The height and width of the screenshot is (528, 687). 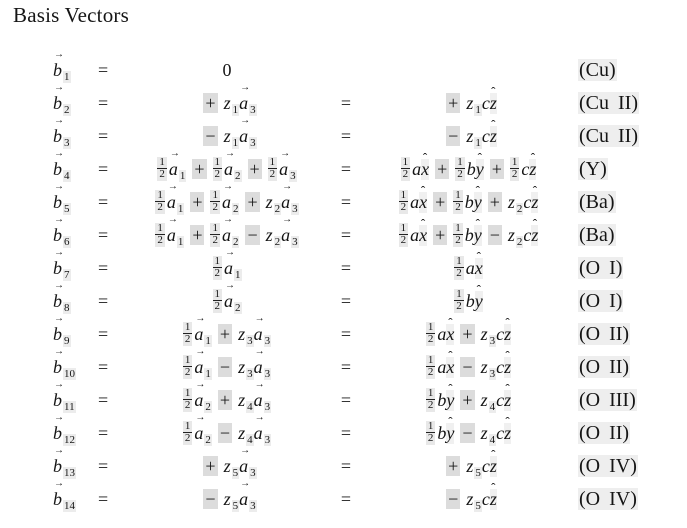 What do you see at coordinates (67, 308) in the screenshot?
I see `subscript: 8` at bounding box center [67, 308].